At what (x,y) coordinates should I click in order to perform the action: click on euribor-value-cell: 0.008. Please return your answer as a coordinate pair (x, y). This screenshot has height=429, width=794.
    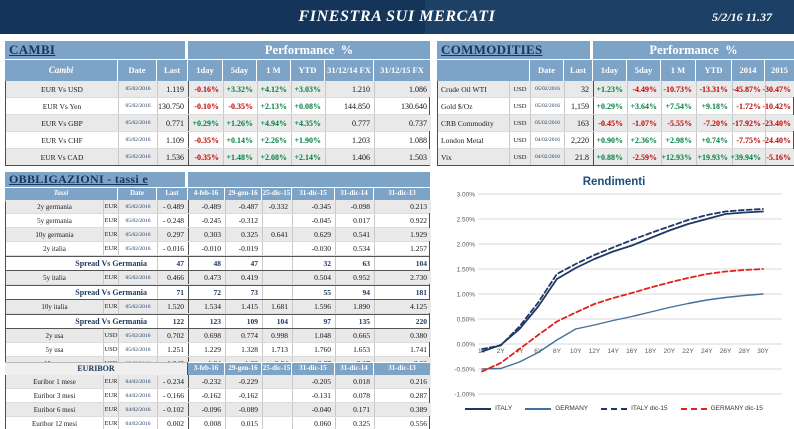
    Looking at the image, I should click on (207, 423).